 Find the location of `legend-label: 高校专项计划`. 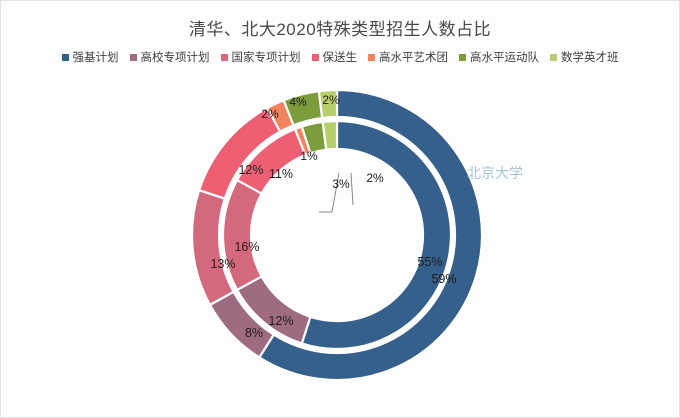

legend-label: 高校专项计划 is located at coordinates (175, 58).